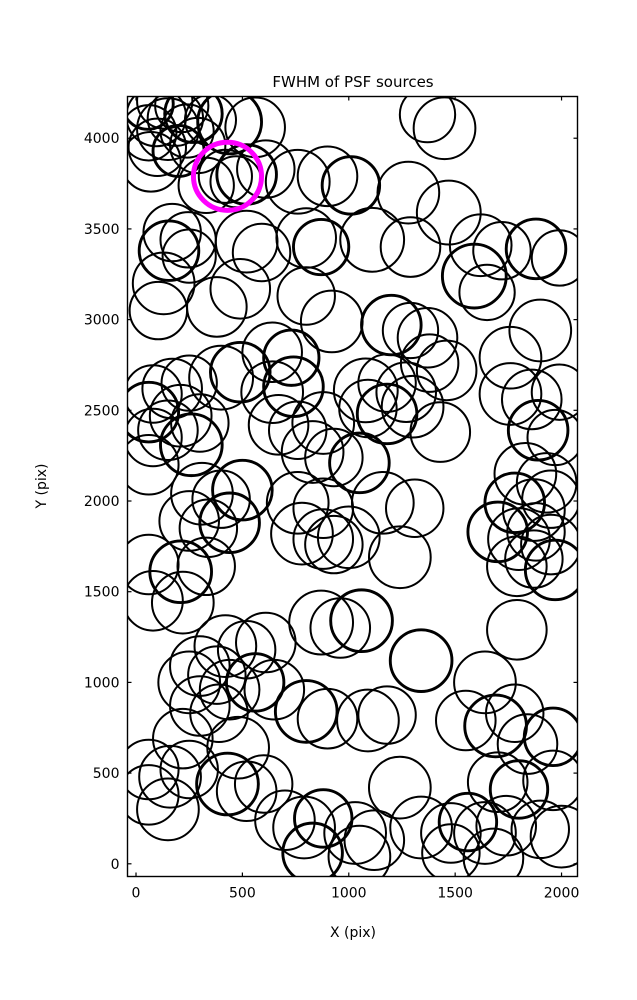  I want to click on y-axis-label: Y (pix), so click(42, 487).